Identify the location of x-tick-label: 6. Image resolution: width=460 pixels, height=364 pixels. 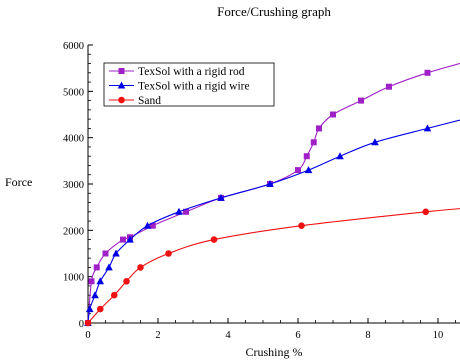
(297, 335).